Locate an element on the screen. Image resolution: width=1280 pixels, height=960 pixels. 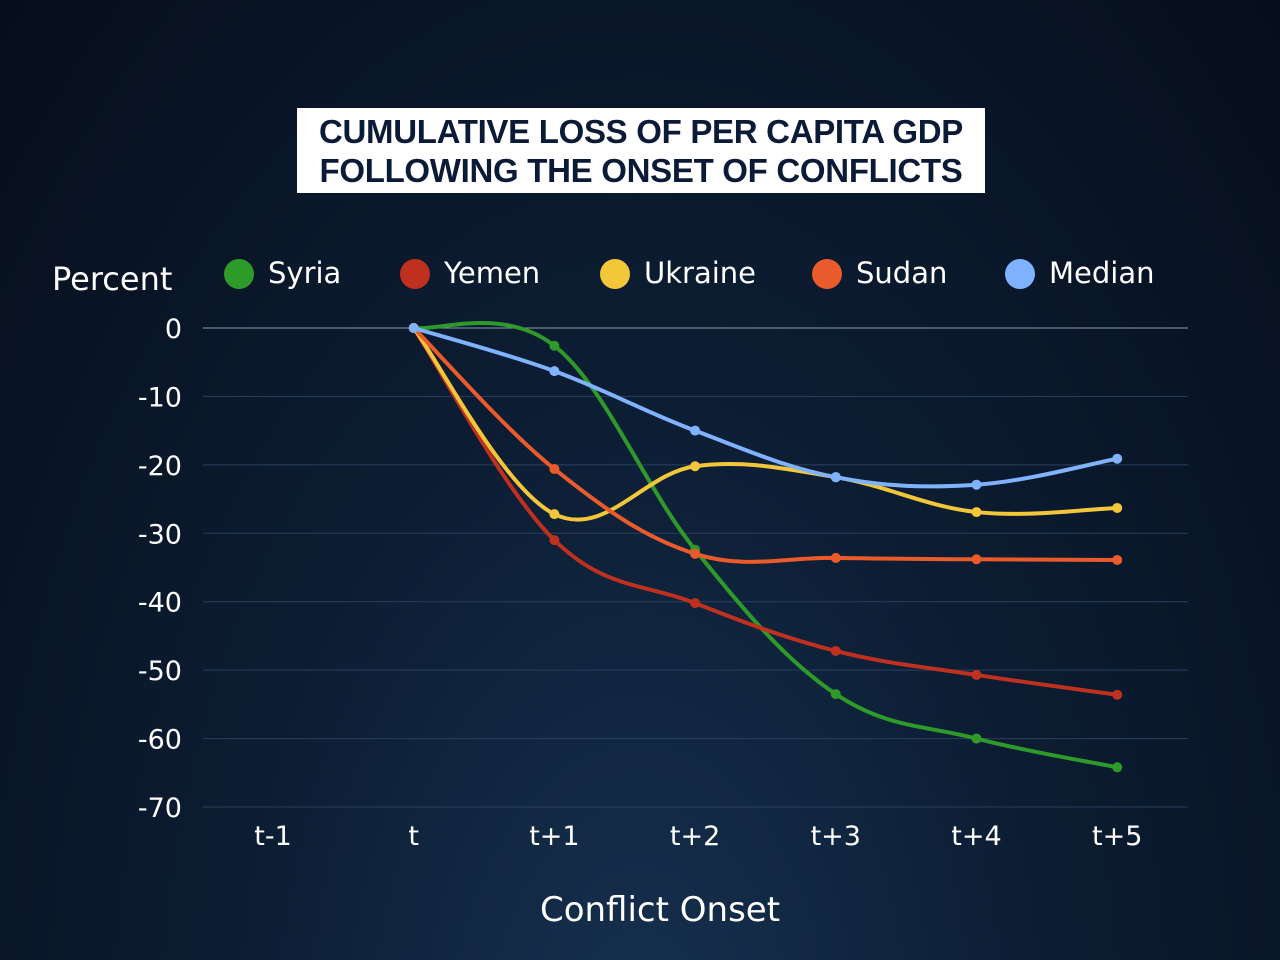
x-tick-label: t+3 is located at coordinates (836, 836).